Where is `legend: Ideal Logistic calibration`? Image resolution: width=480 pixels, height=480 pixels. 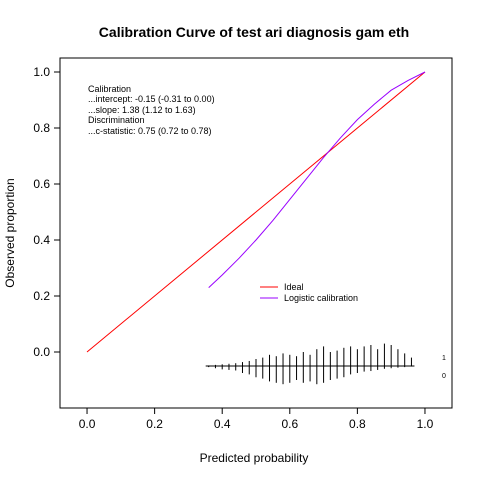
legend: Ideal Logistic calibration is located at coordinates (309, 292).